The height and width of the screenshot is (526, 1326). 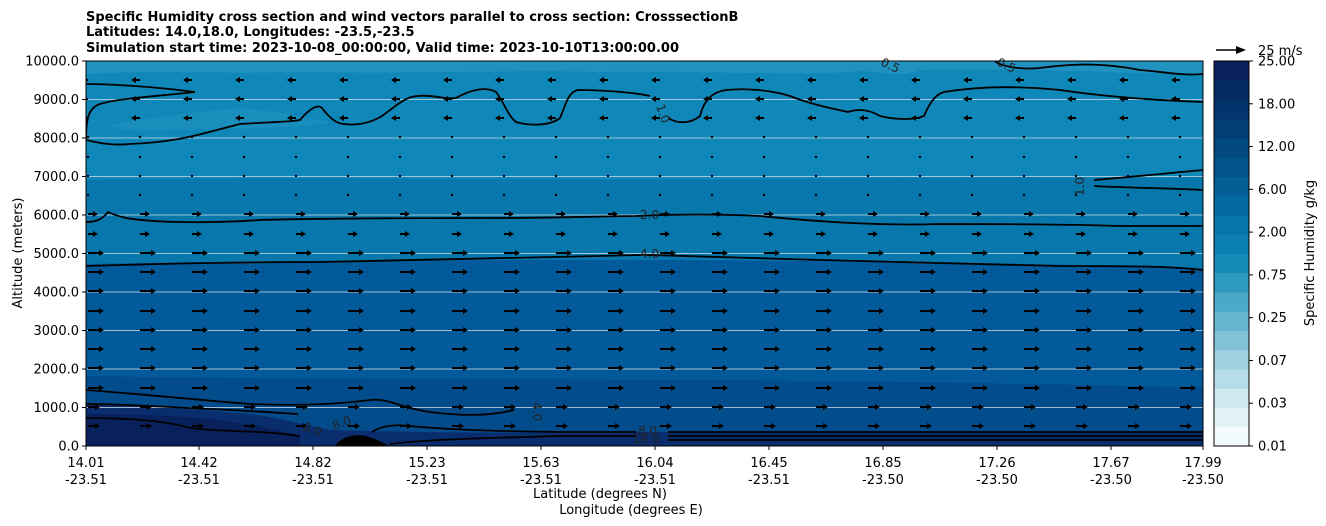 What do you see at coordinates (1272, 275) in the screenshot?
I see `colorbar-tick-label: 0.75` at bounding box center [1272, 275].